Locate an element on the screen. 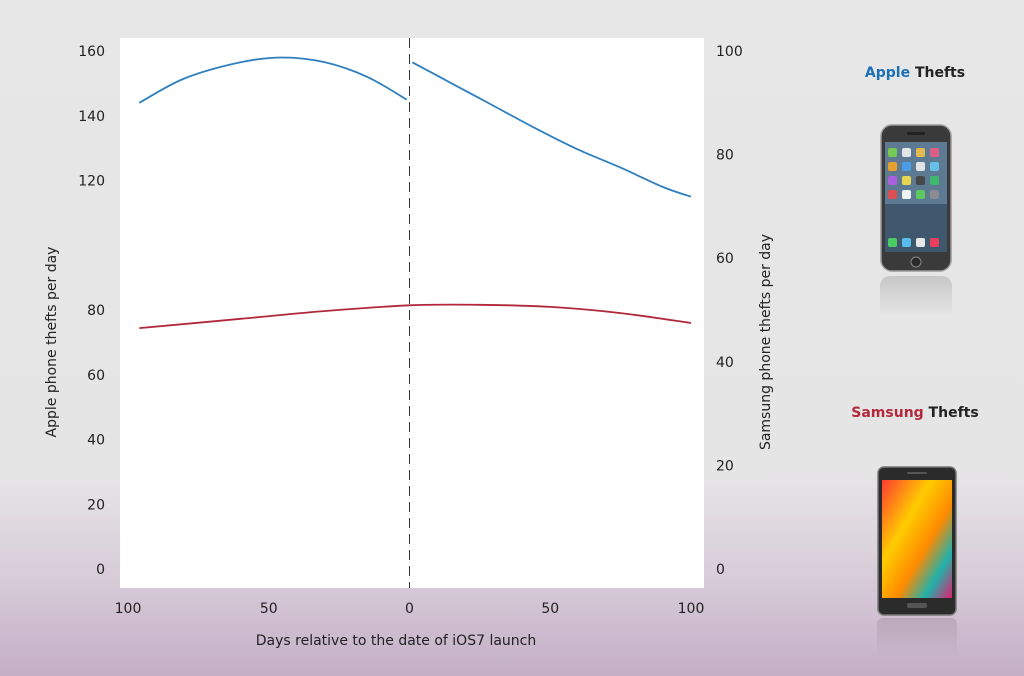 This screenshot has width=1024, height=676. samsung-legend-suffix: Thefts is located at coordinates (951, 413).